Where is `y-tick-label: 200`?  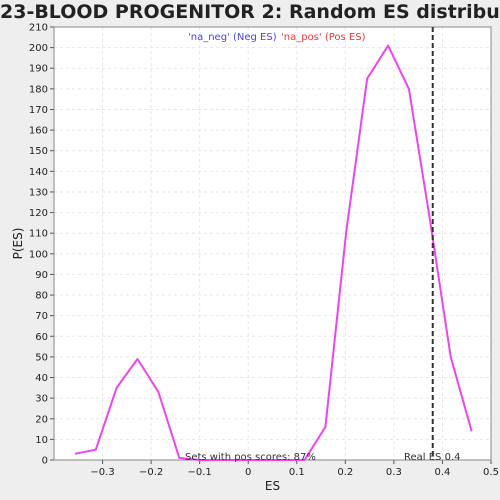 y-tick-label: 200 is located at coordinates (38, 48).